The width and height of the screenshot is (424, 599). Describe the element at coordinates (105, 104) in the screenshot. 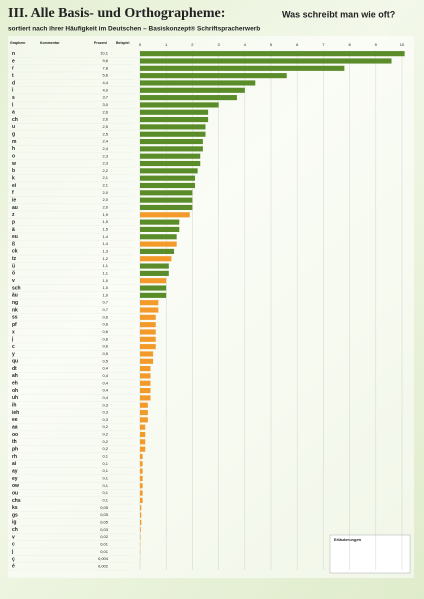

I see `percent-label: 3,0` at that location.